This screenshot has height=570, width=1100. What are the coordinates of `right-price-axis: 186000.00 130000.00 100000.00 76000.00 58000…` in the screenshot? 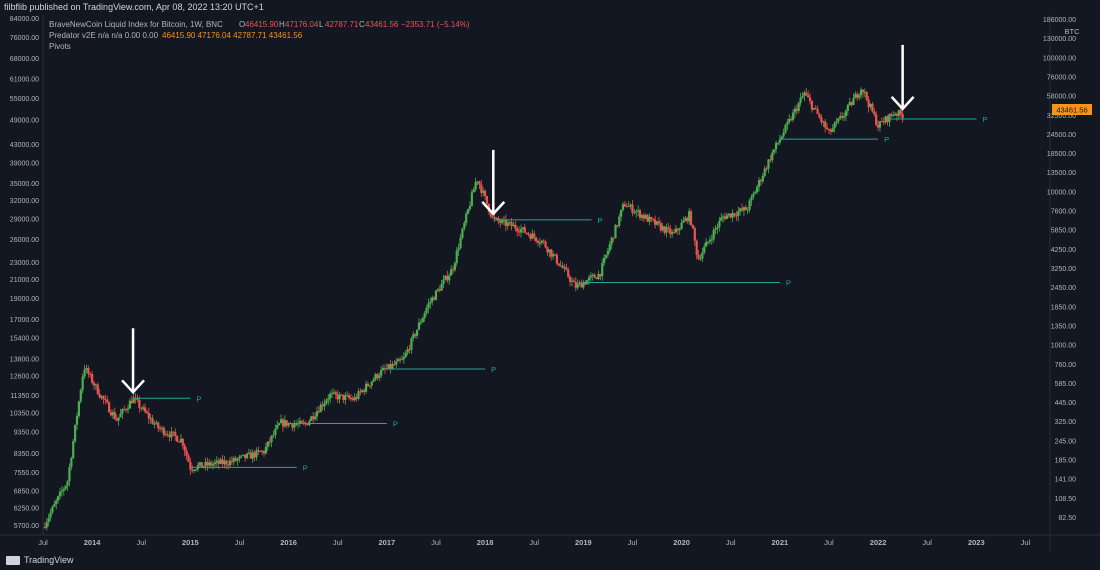 It's located at (1059, 283).